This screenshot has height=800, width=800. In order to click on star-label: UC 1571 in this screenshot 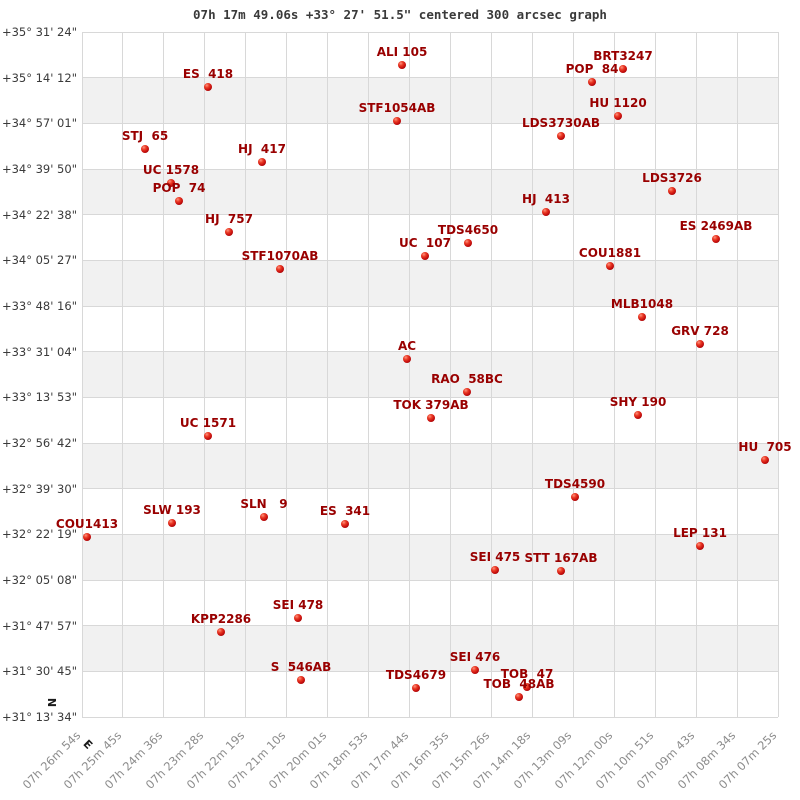, I will do `click(208, 423)`.